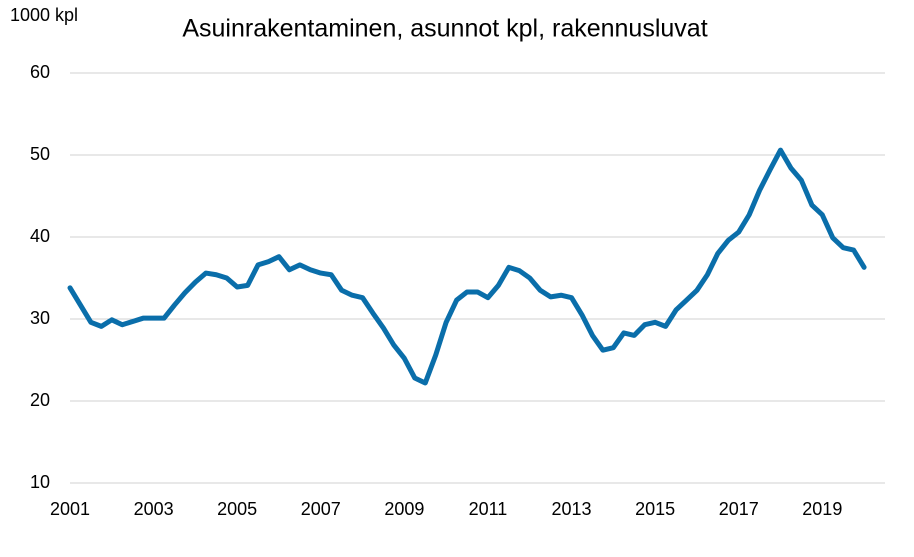  I want to click on y-tick-label: 30, so click(40, 318).